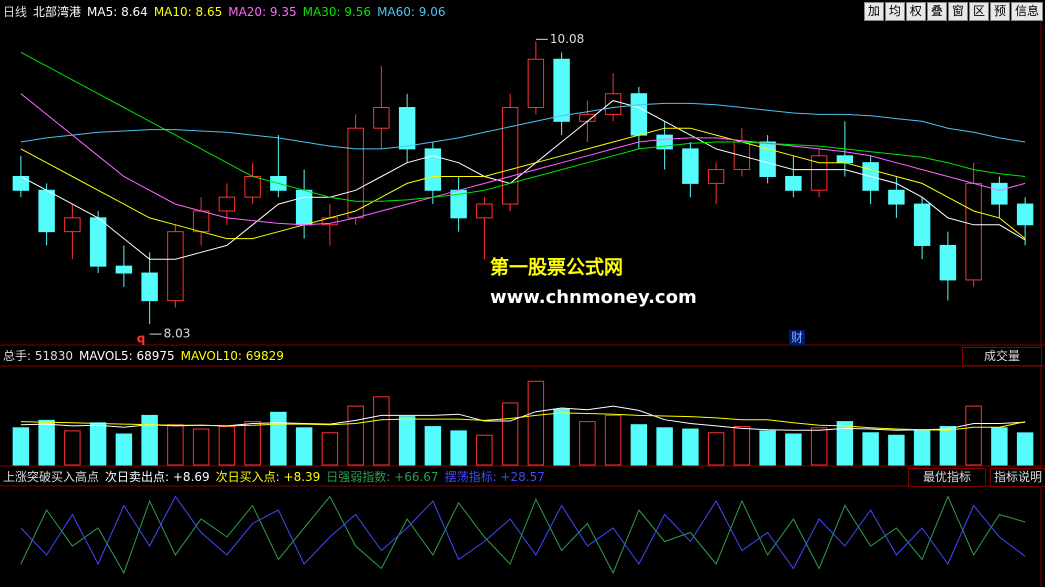  I want to click on button: 最优指标, so click(947, 477).